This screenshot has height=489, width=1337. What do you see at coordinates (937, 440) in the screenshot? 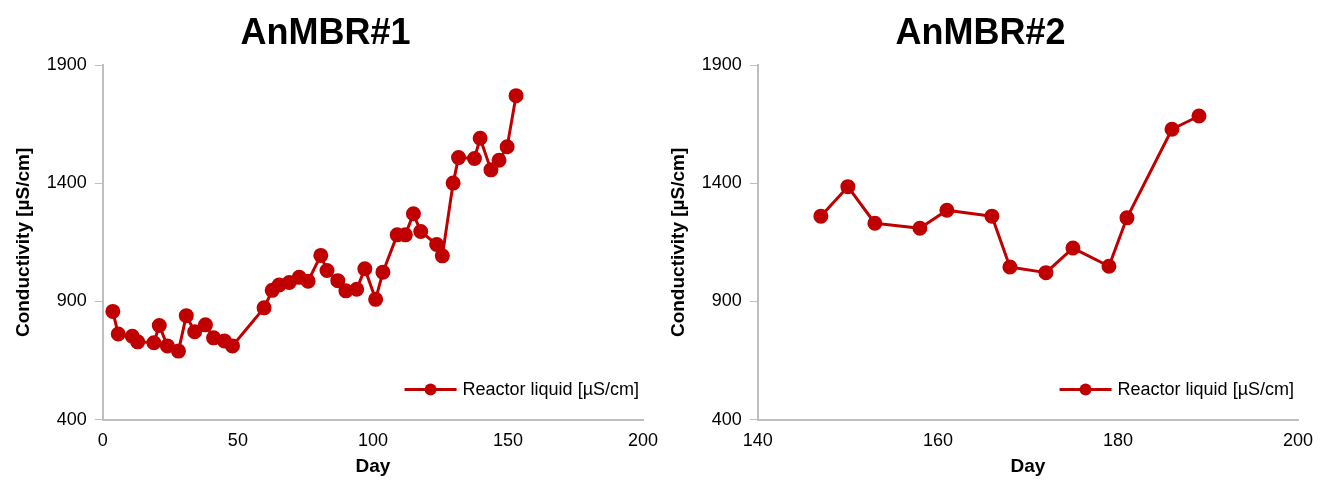
I see `x-tick-label: 160` at bounding box center [937, 440].